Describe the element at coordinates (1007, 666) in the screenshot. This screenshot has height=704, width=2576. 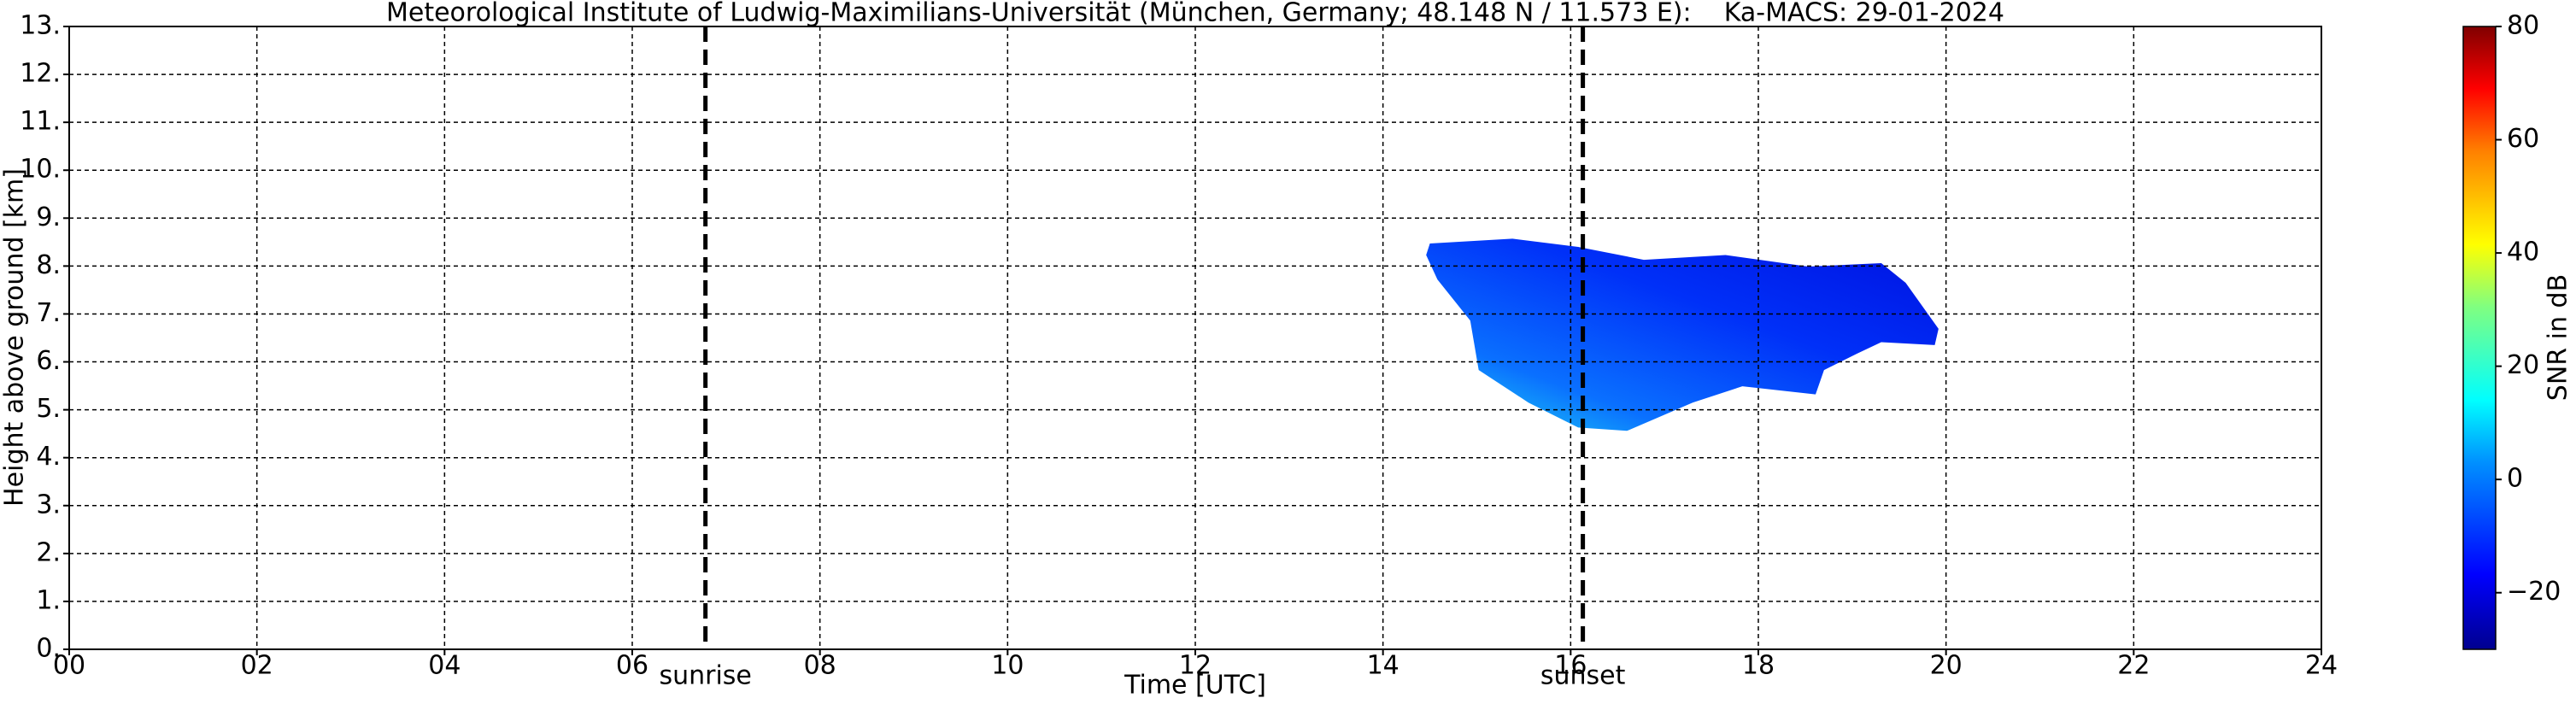
I see `x-tick-label: 10` at that location.